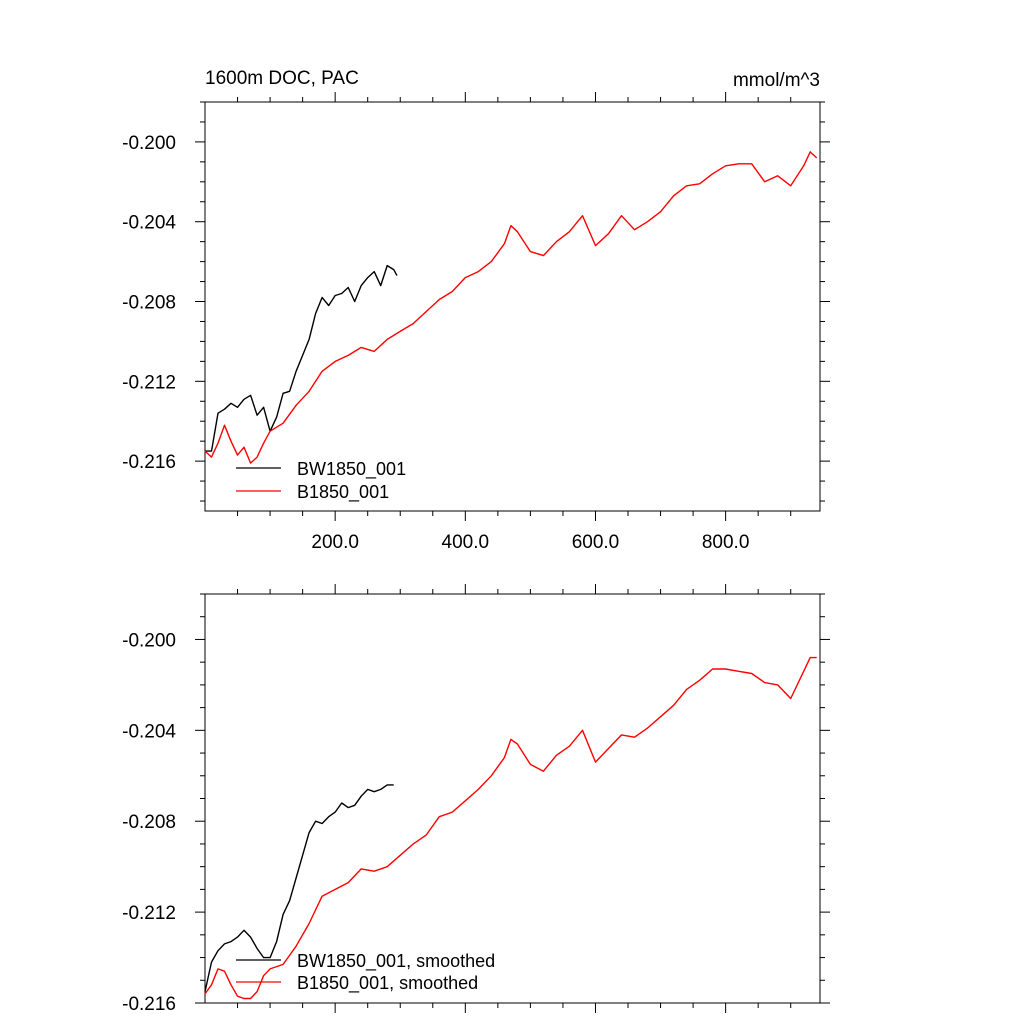  What do you see at coordinates (776, 80) in the screenshot?
I see `top-units-label: mmol/m^3` at bounding box center [776, 80].